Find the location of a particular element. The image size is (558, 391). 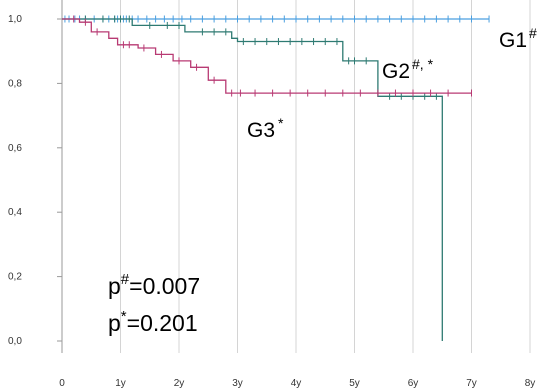

y-tick-label: 1,0 is located at coordinates (15, 19).